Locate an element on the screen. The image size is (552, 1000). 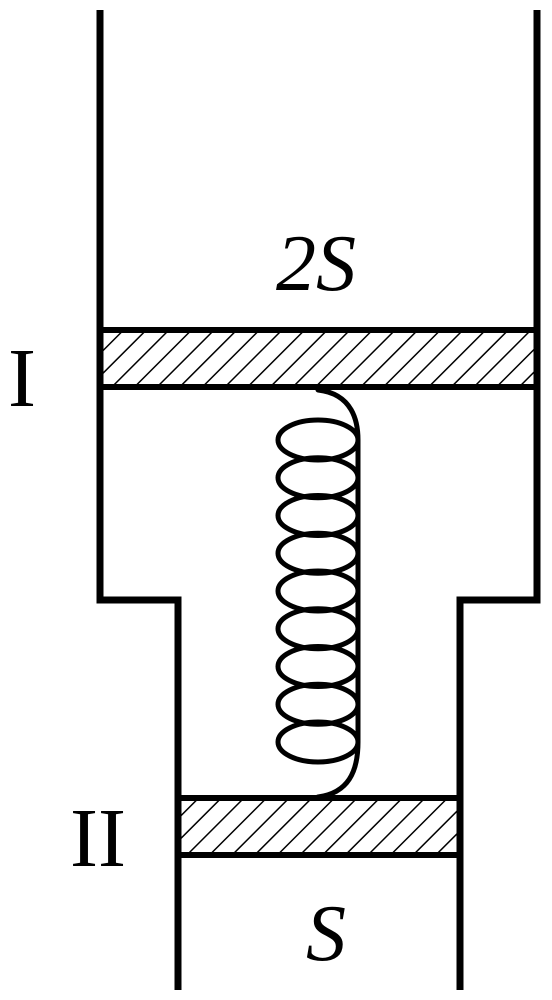
spring is located at coordinates (318, 593).